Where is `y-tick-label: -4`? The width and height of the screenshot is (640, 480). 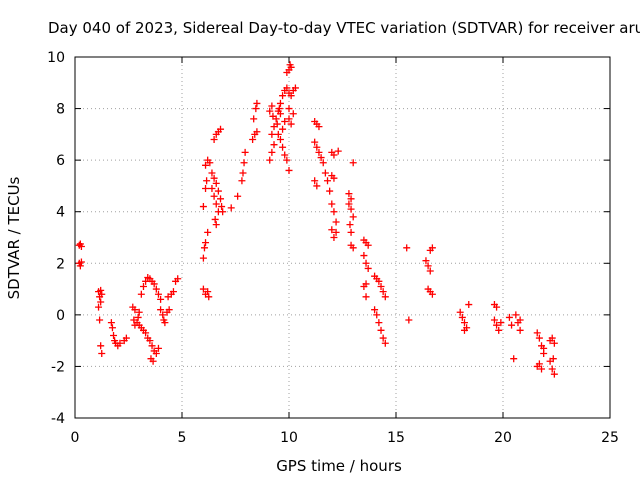 y-tick-label: -4 is located at coordinates (58, 419).